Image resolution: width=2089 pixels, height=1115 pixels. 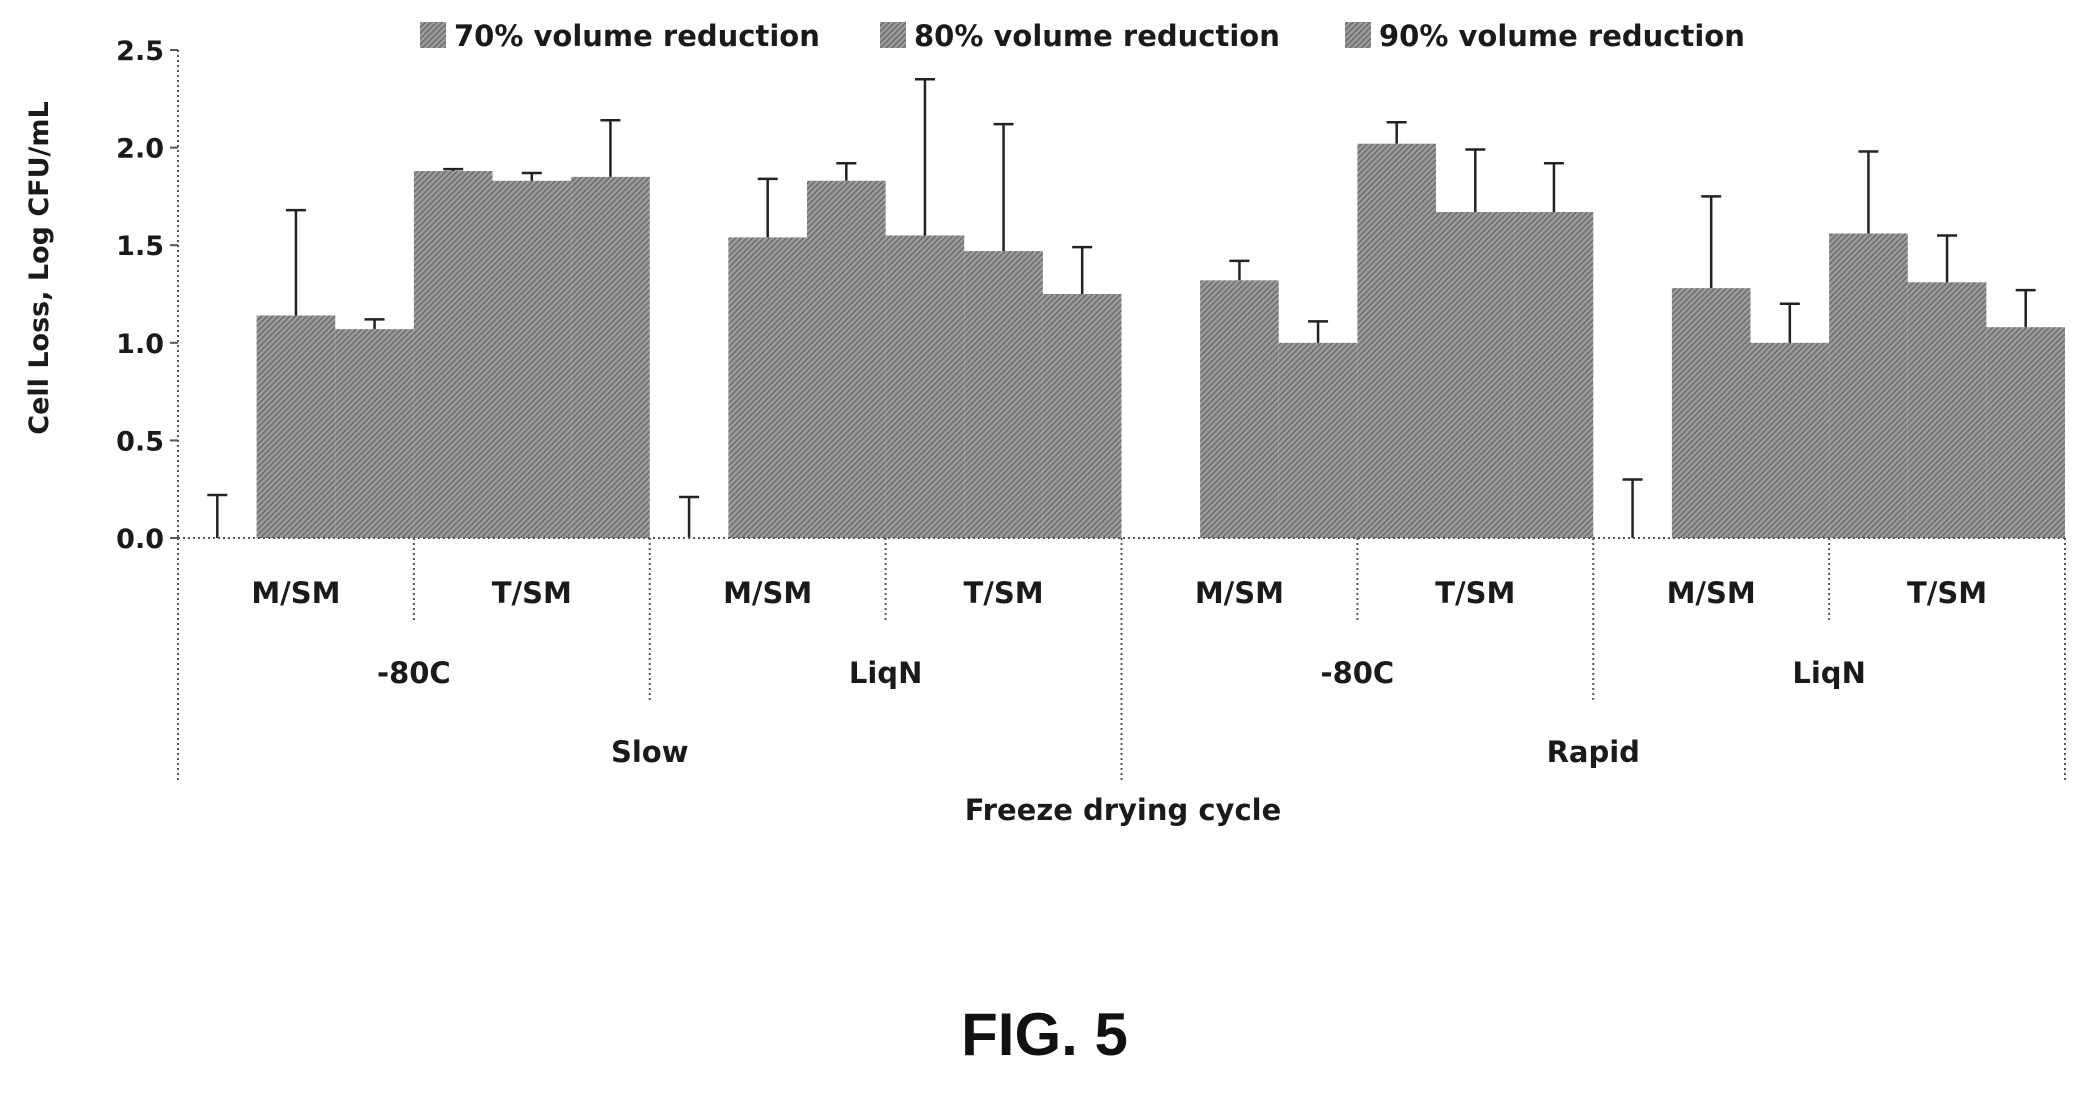 I want to click on legend-label: 90% volume reduction, so click(x=1562, y=36).